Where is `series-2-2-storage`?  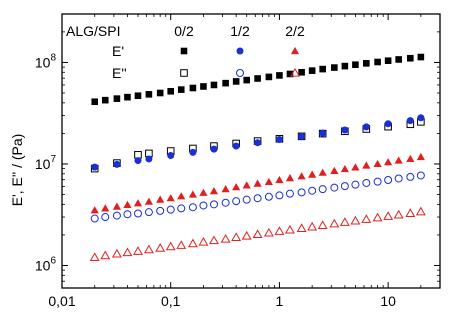
series-2-2-storage is located at coordinates (257, 183).